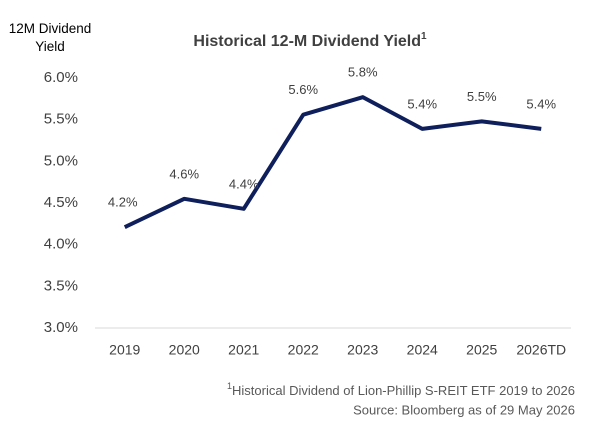 This screenshot has height=431, width=602. I want to click on x-tick-label: 2023, so click(362, 350).